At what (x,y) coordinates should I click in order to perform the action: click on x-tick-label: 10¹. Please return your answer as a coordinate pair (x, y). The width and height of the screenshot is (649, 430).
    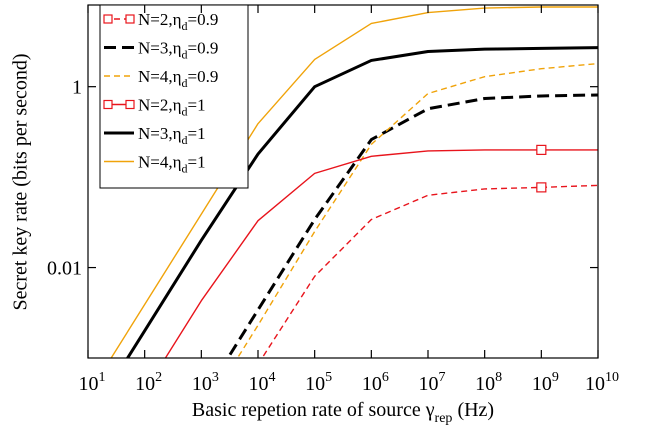
    Looking at the image, I should click on (92, 382).